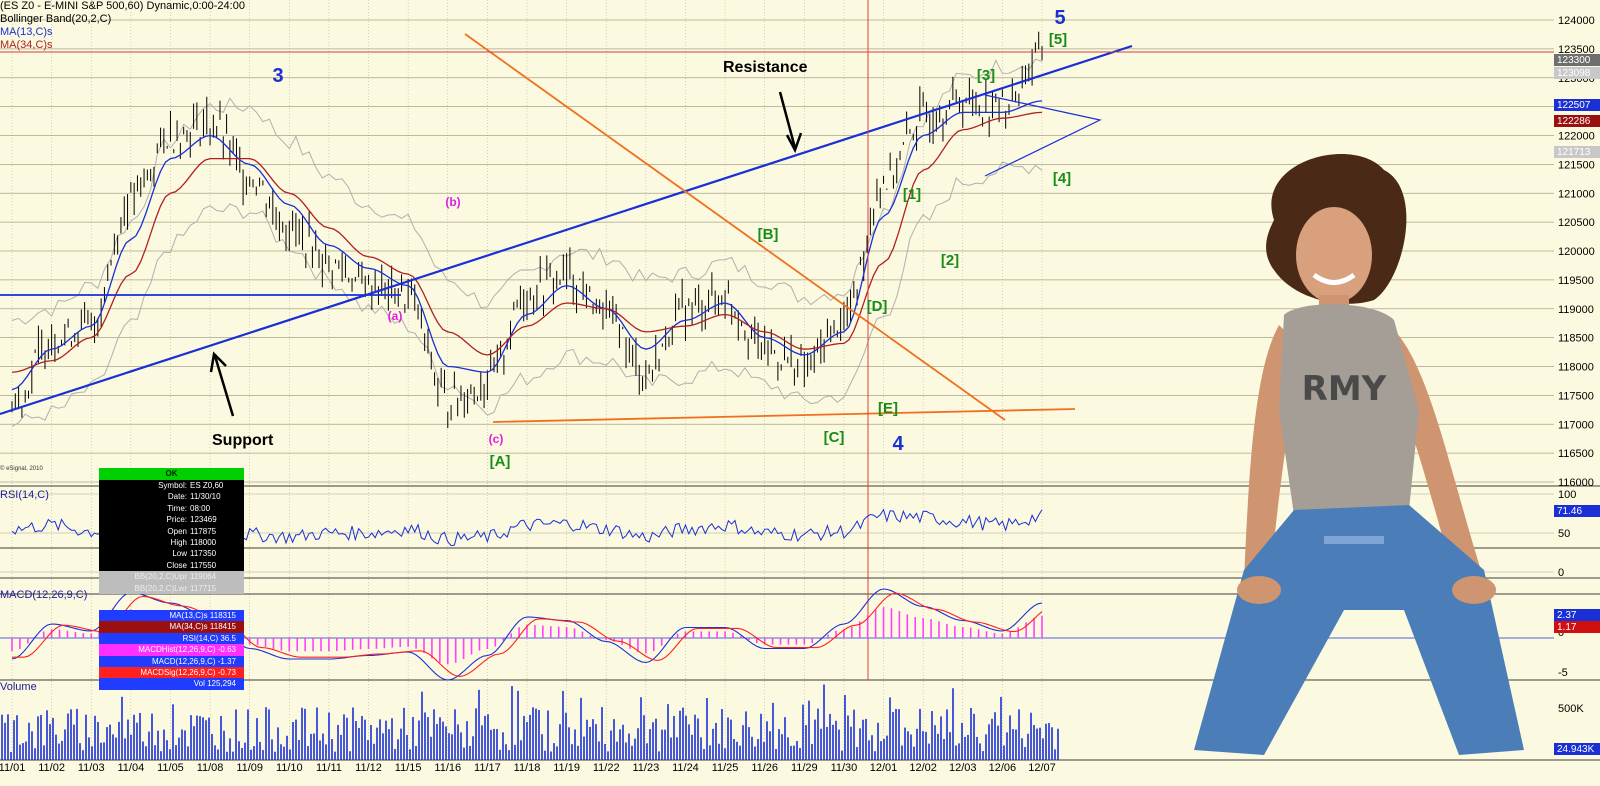  Describe the element at coordinates (218, 362) in the screenshot. I see `support-arrowhead` at that location.